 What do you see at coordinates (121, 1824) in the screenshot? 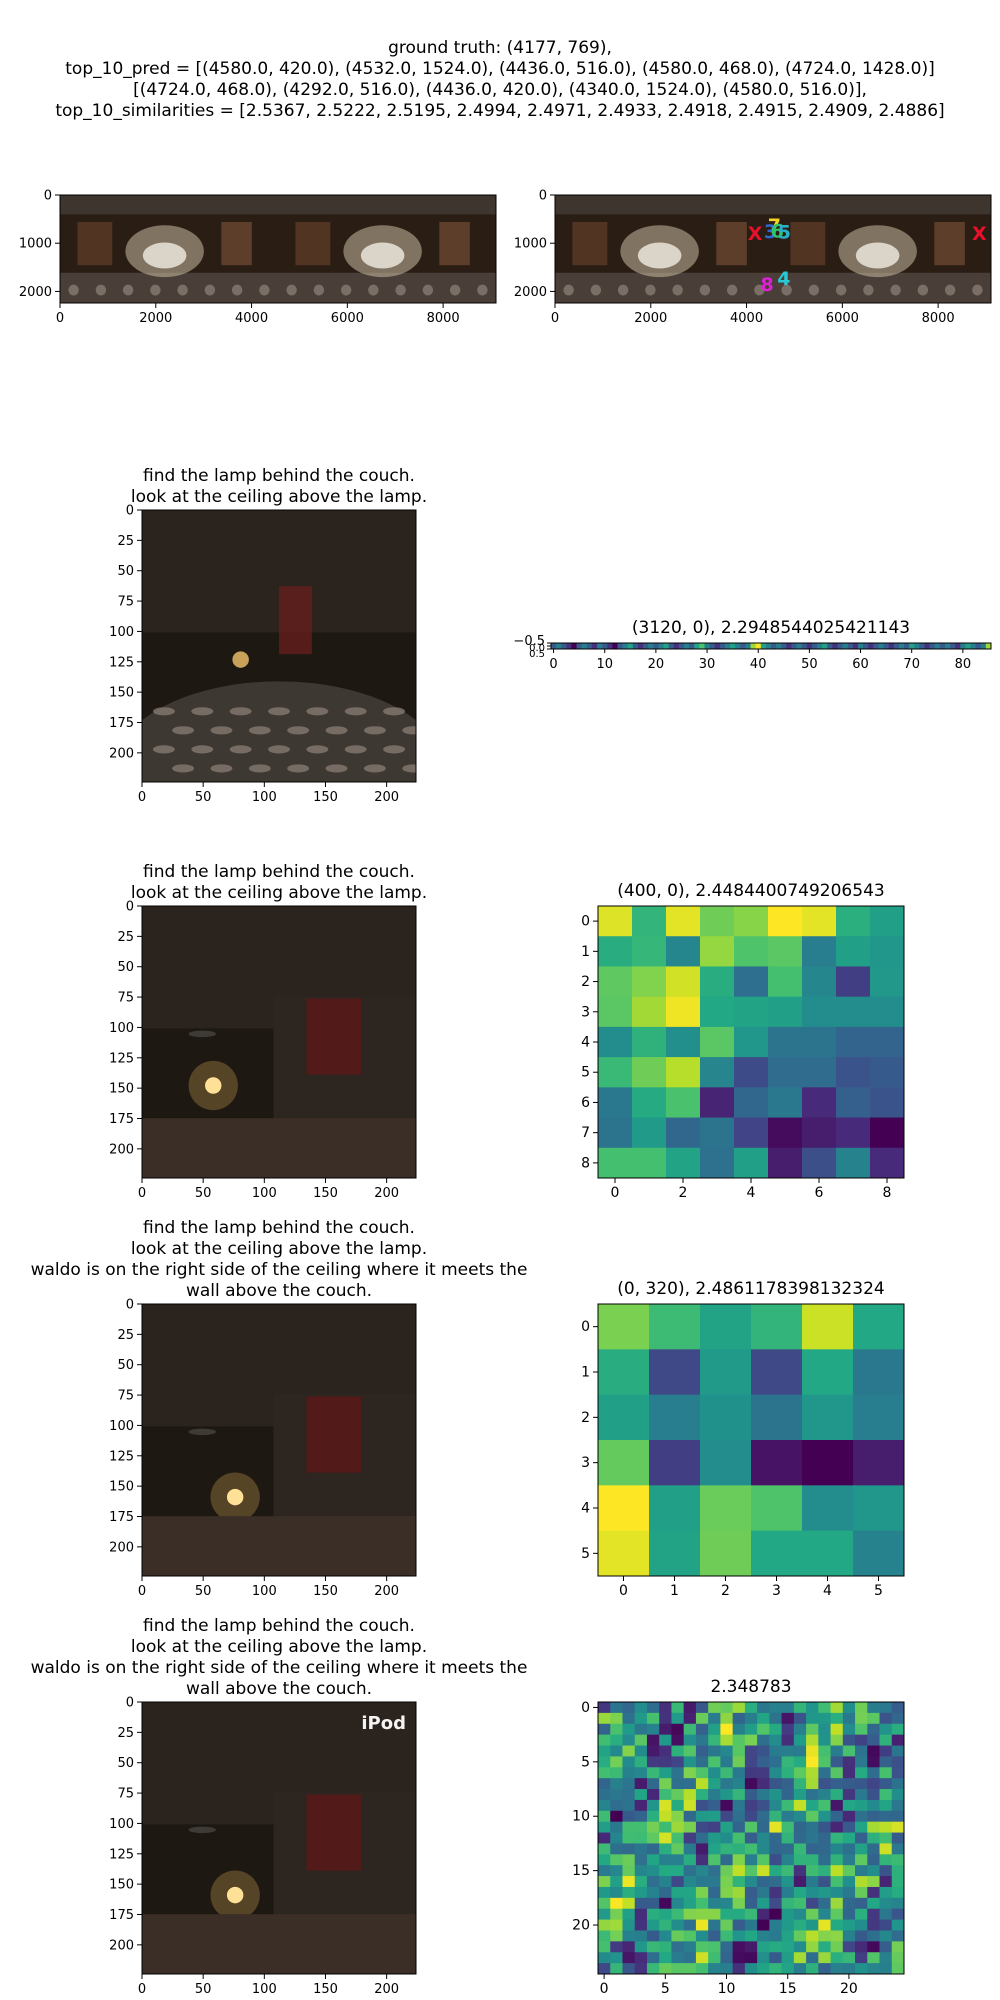
I see `view4-ytick-label: 100` at bounding box center [121, 1824].